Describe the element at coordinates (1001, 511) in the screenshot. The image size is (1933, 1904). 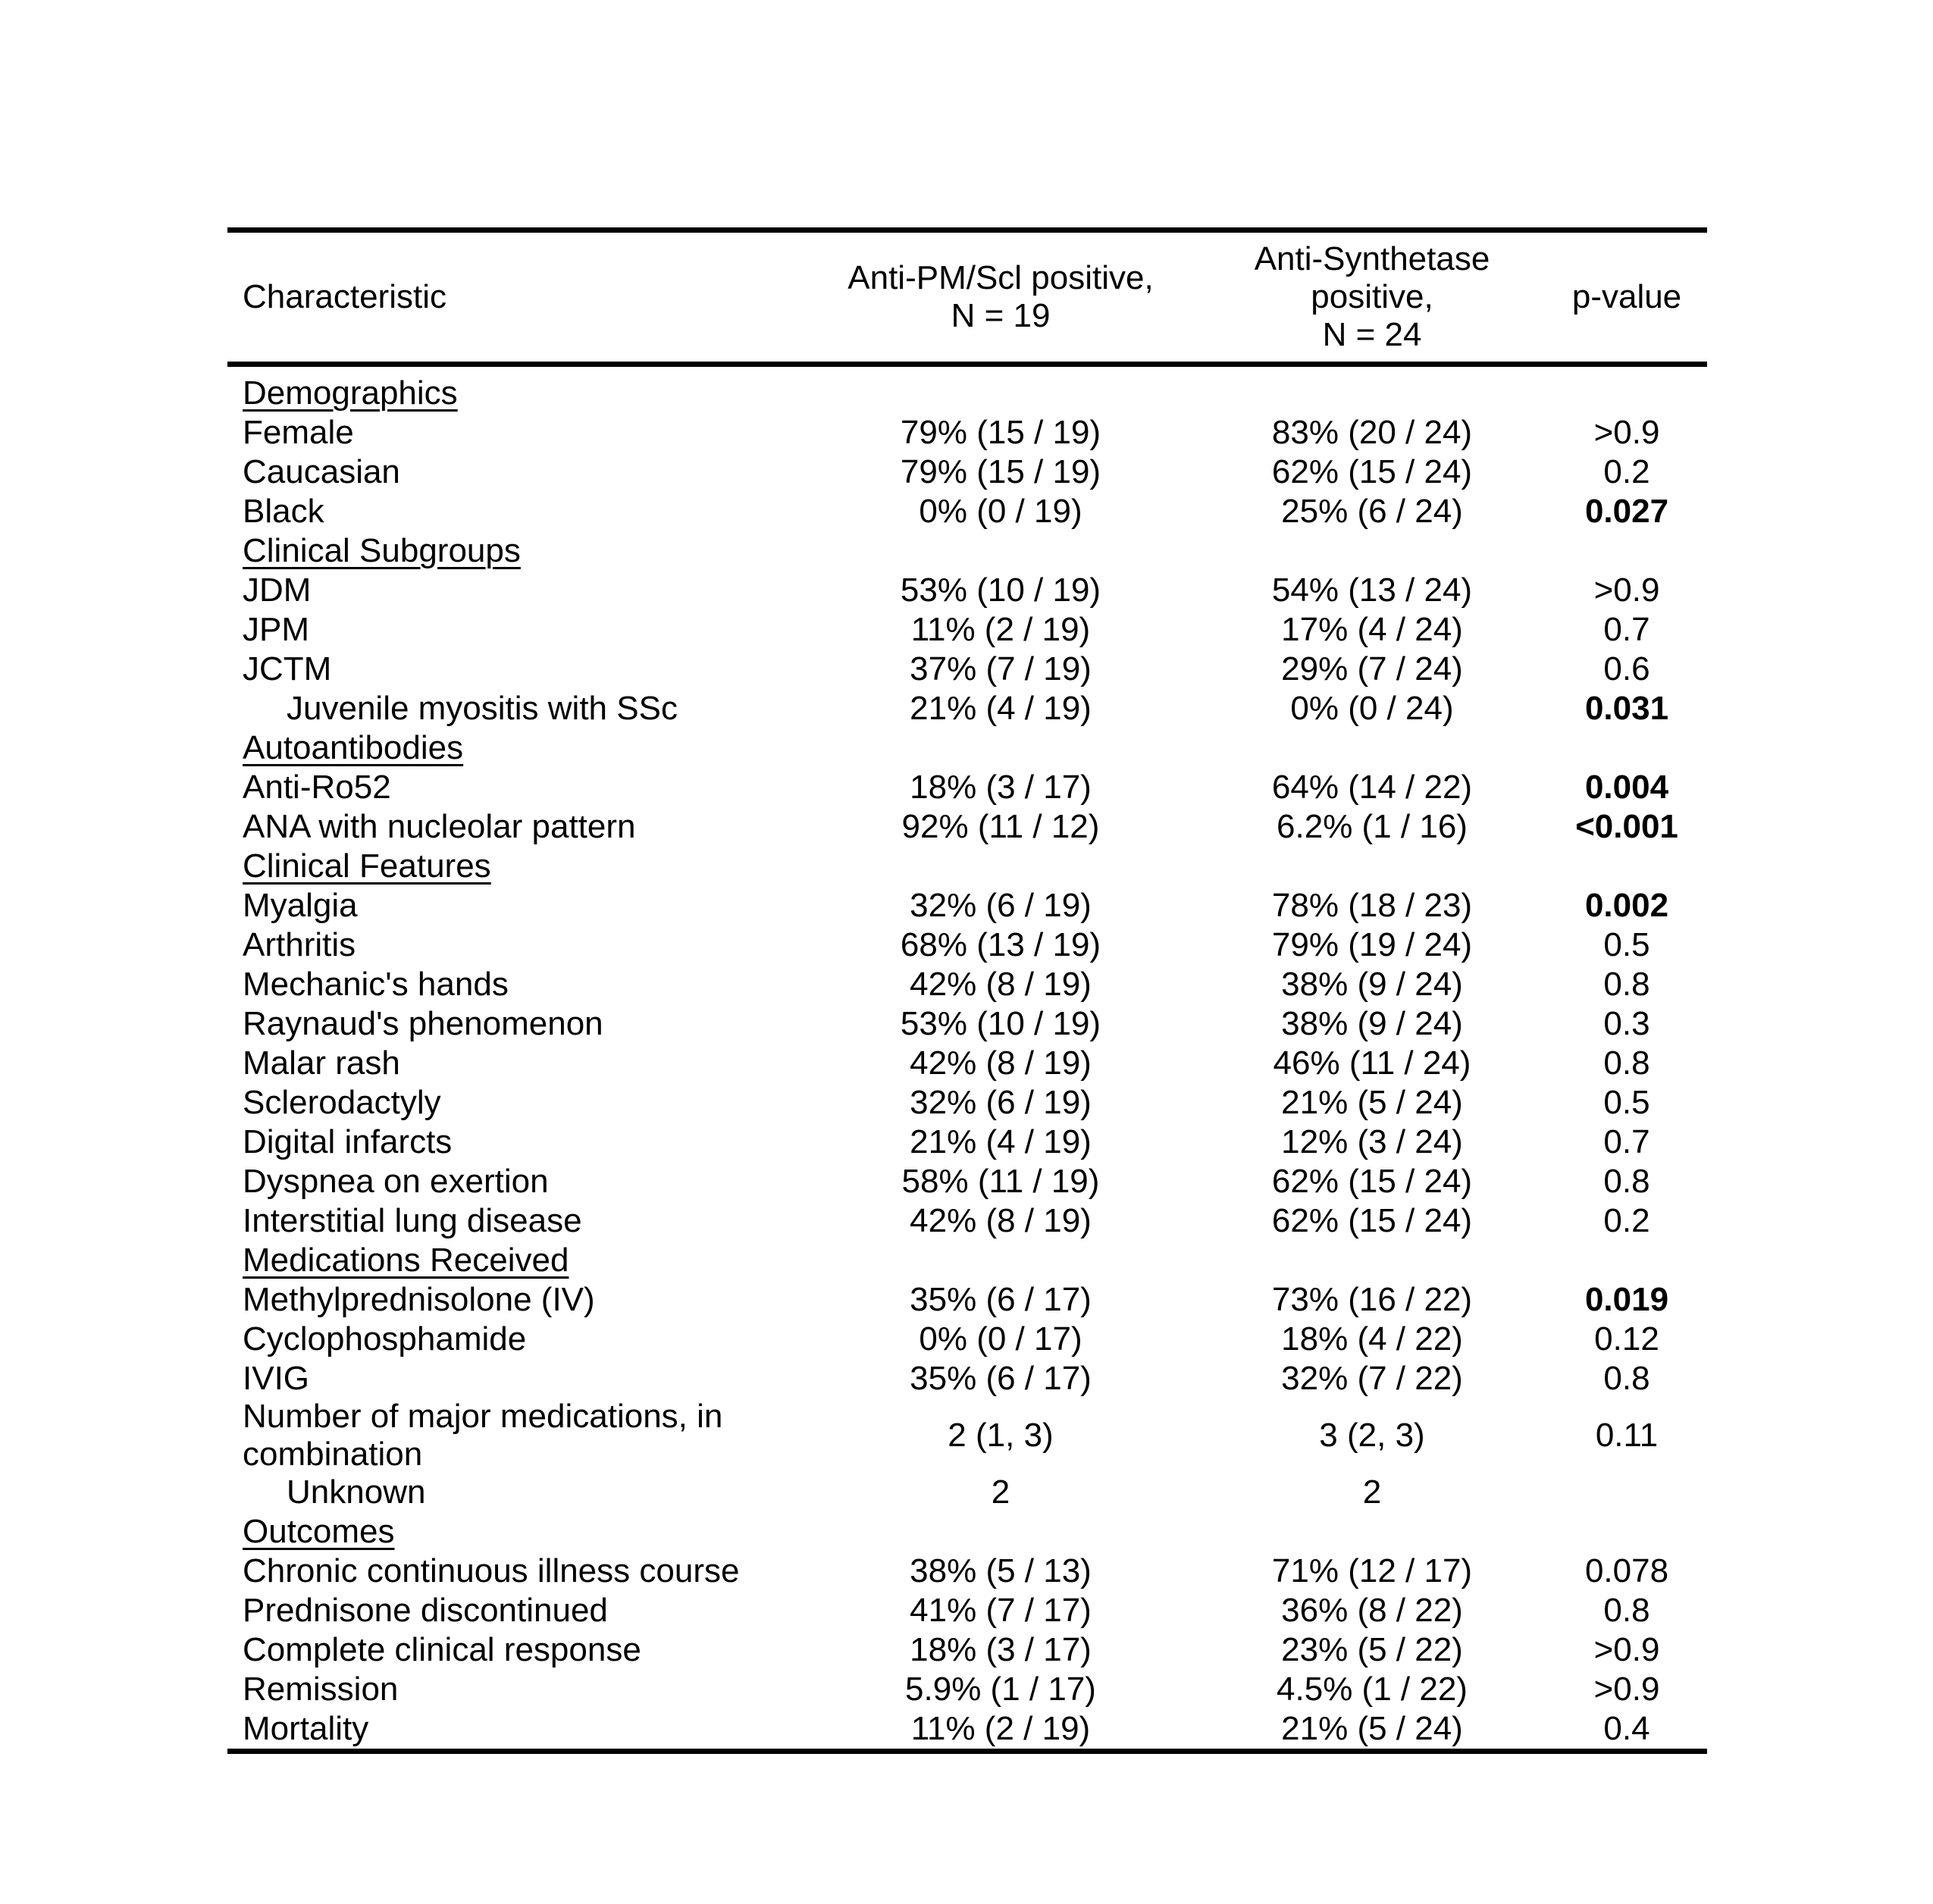
I see `group1-value: 0% (0 / 19)` at that location.